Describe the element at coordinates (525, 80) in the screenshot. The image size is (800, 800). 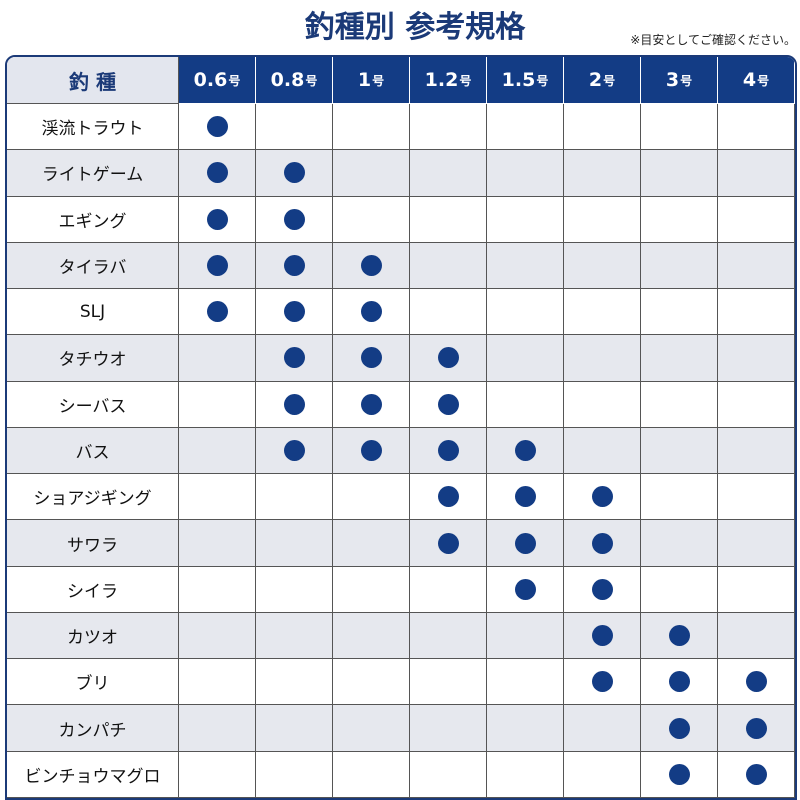
I see `column-header: 1.5 号` at that location.